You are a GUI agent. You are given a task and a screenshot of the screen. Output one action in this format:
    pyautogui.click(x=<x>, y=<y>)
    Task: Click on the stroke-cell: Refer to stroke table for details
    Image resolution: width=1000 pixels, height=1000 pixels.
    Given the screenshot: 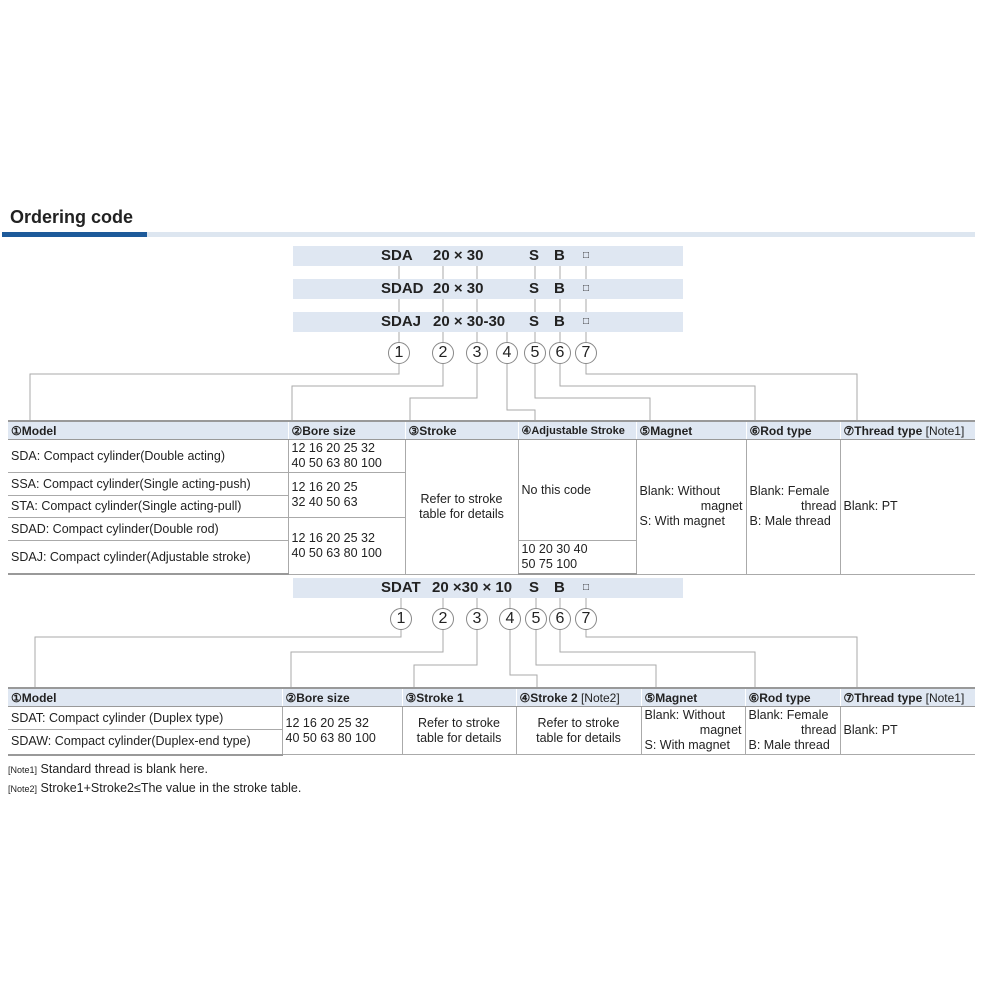 What is the action you would take?
    pyautogui.click(x=461, y=507)
    